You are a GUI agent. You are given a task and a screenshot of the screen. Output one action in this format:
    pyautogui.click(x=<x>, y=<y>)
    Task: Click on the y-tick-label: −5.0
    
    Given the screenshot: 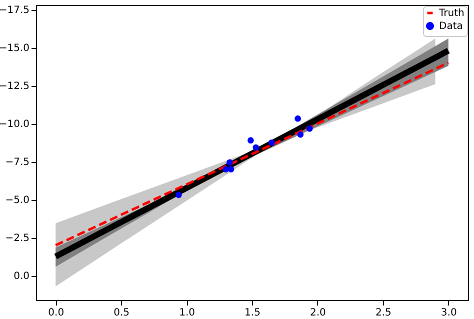 What is the action you would take?
    pyautogui.click(x=17, y=200)
    